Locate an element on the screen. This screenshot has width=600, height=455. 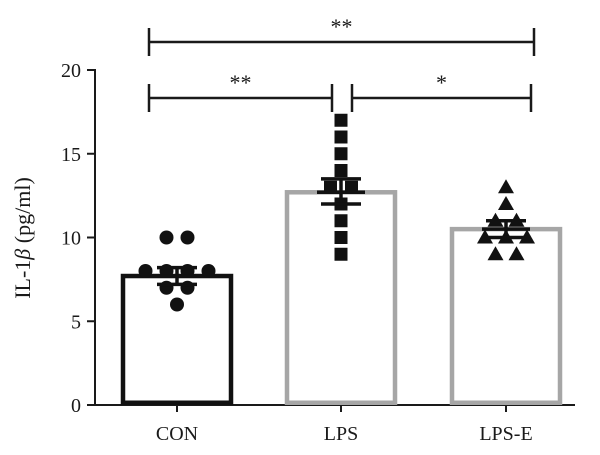
y-axis-title-prefix: IL-1 is located at coordinates (22, 279).